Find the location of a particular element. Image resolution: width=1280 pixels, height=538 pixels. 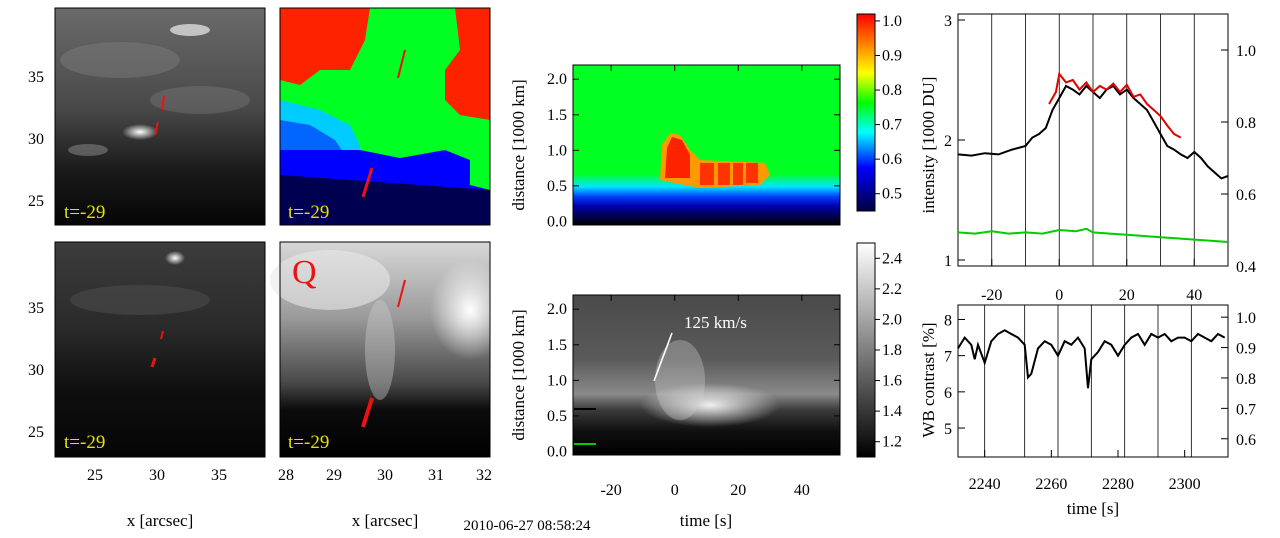

xtick-label: 2260 is located at coordinates (1051, 484).